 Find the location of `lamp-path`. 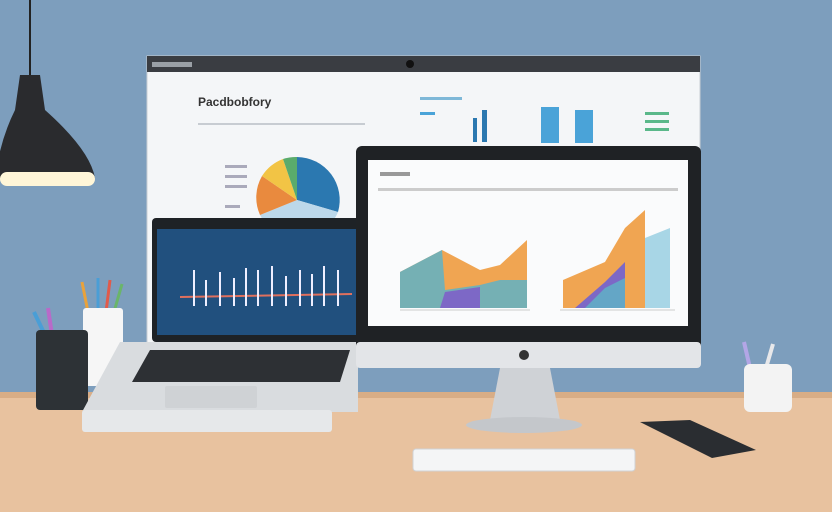

lamp-path is located at coordinates (47, 126).